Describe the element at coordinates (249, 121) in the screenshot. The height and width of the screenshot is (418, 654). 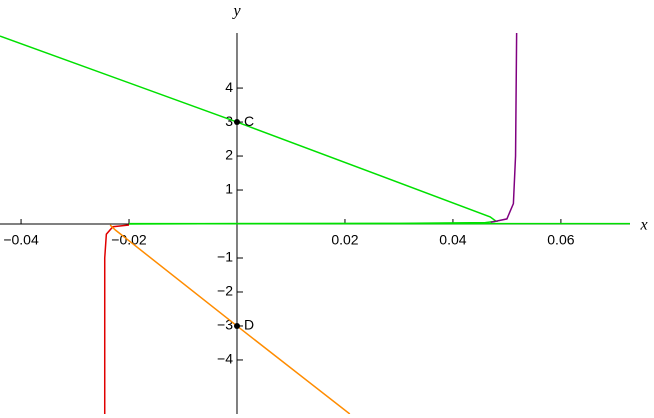
I see `point-label: C` at that location.